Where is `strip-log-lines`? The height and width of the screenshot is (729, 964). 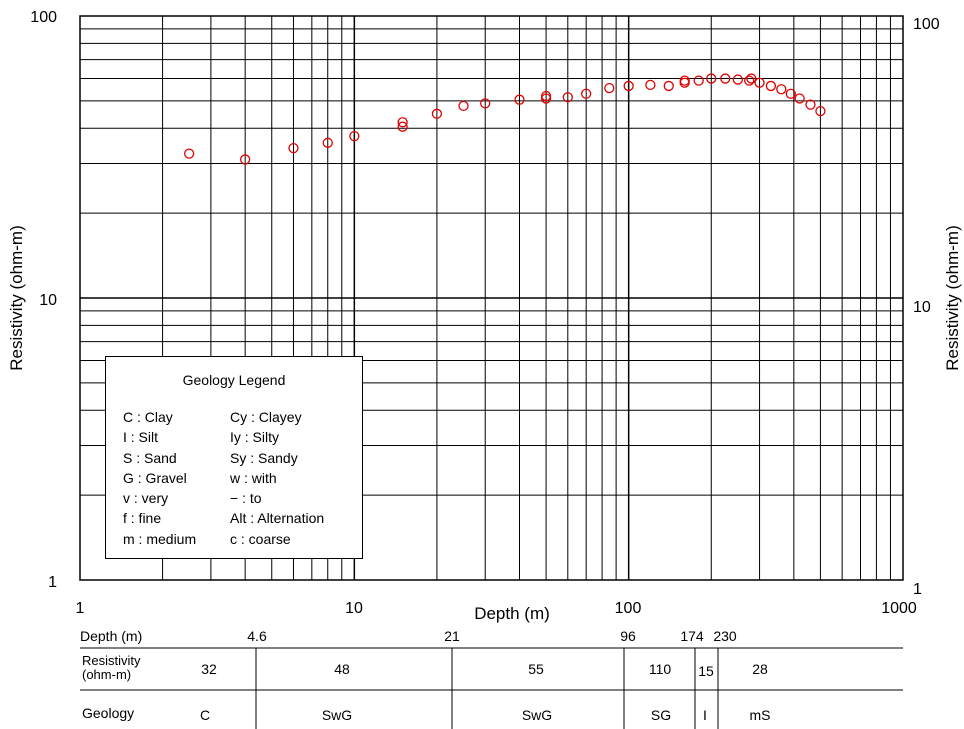 strip-log-lines is located at coordinates (491, 688).